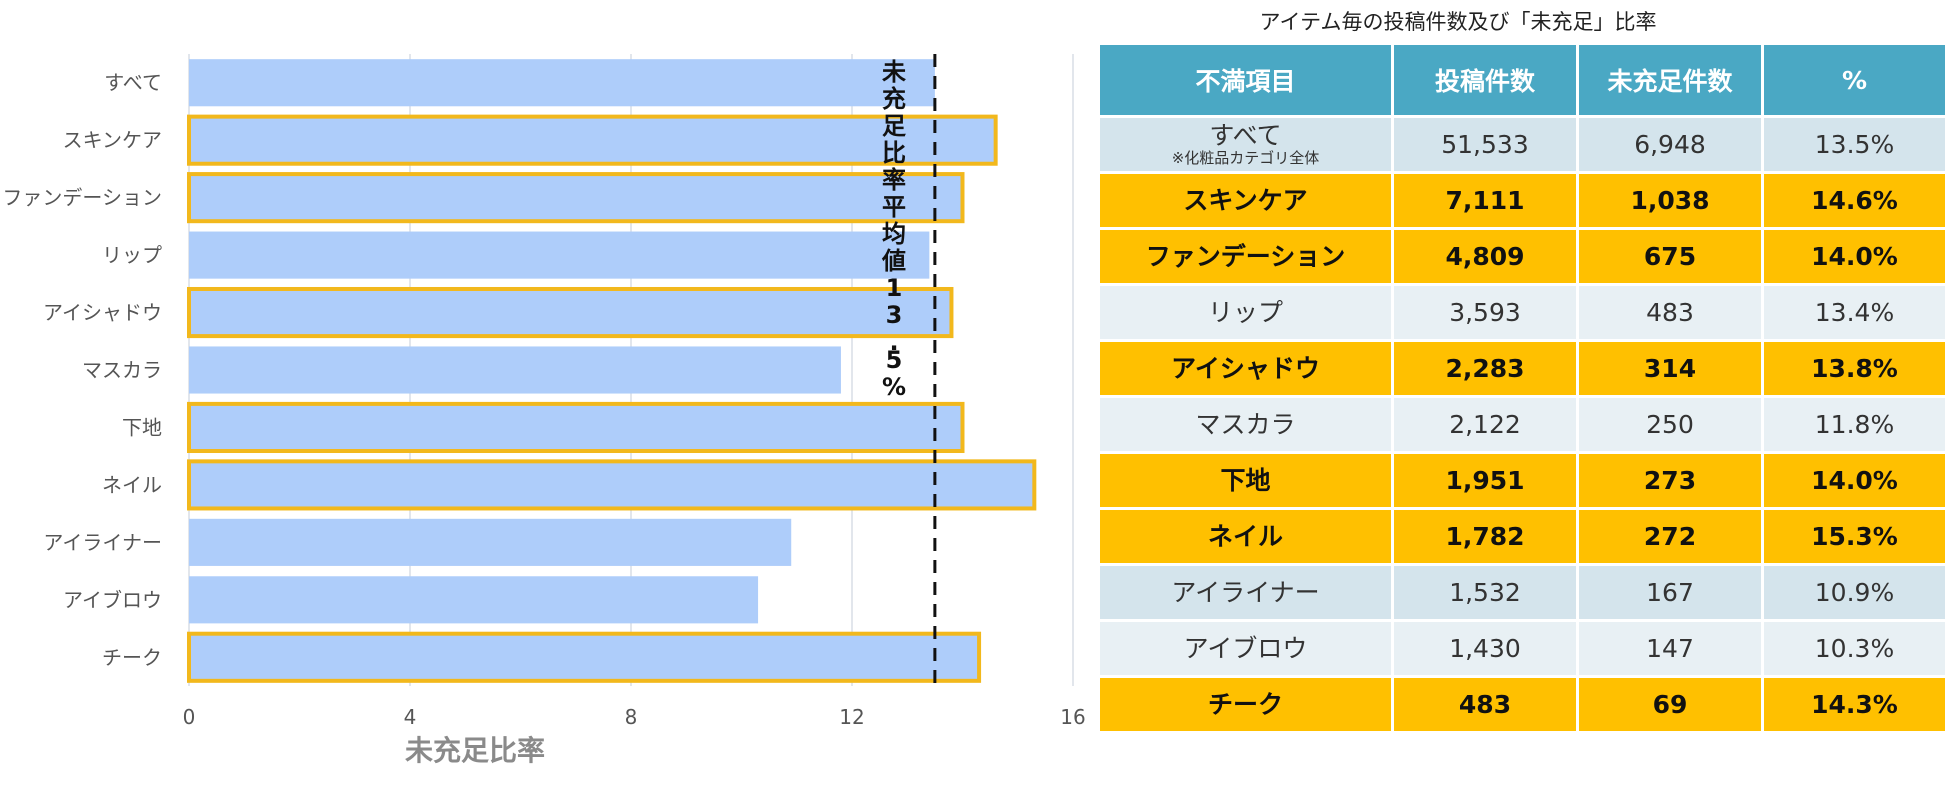  What do you see at coordinates (1485, 424) in the screenshot?
I see `cell-posts: 2,122` at bounding box center [1485, 424].